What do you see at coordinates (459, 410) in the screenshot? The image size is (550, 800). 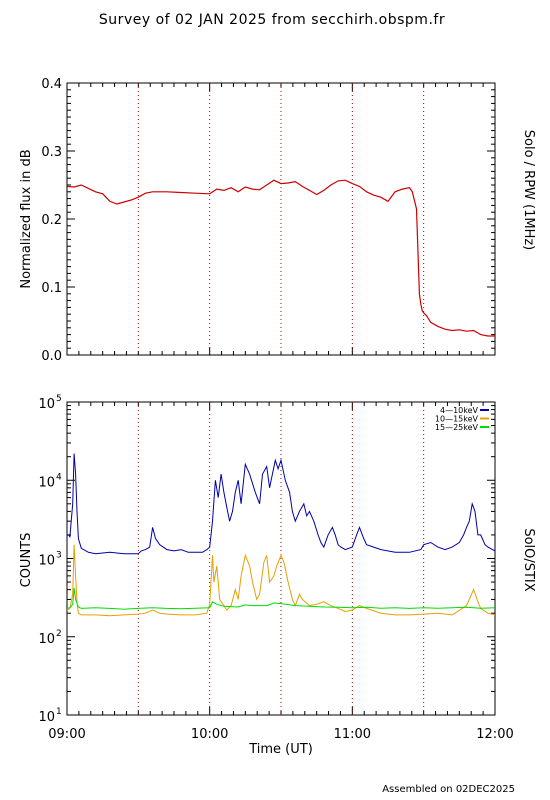 I see `legend-label: 4—10keV` at bounding box center [459, 410].